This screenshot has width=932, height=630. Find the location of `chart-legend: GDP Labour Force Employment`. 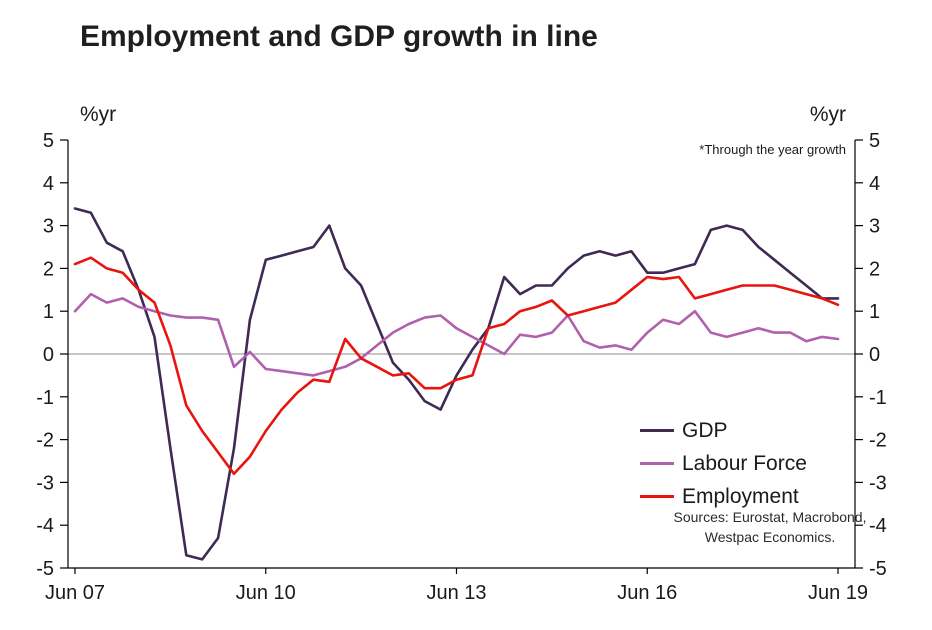

chart-legend: GDP Labour Force Employment is located at coordinates (723, 463).